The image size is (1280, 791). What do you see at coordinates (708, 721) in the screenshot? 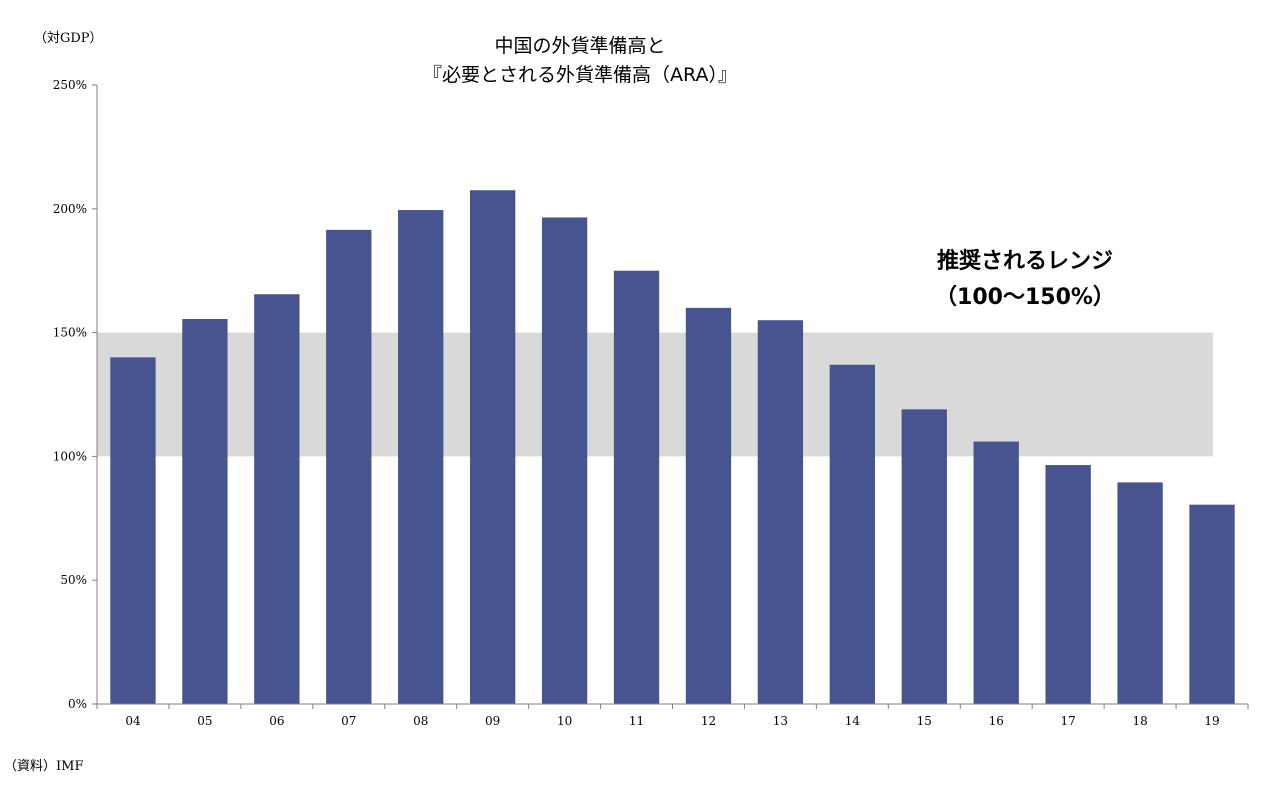
I see `x-tick-label: 12` at bounding box center [708, 721].